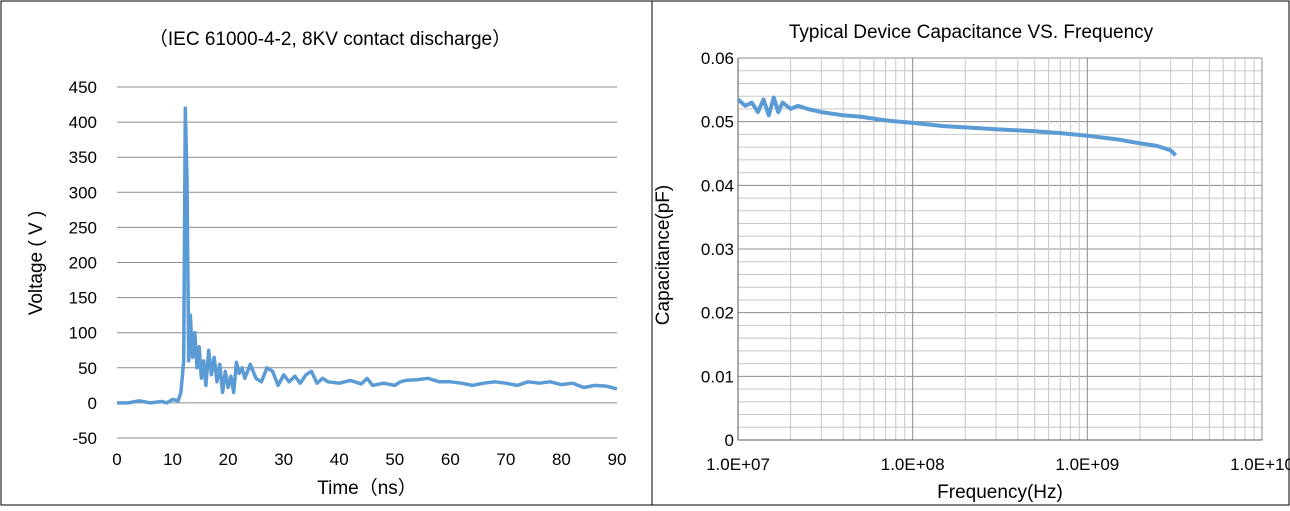 The height and width of the screenshot is (511, 1290). I want to click on x-tick-label: 20, so click(228, 459).